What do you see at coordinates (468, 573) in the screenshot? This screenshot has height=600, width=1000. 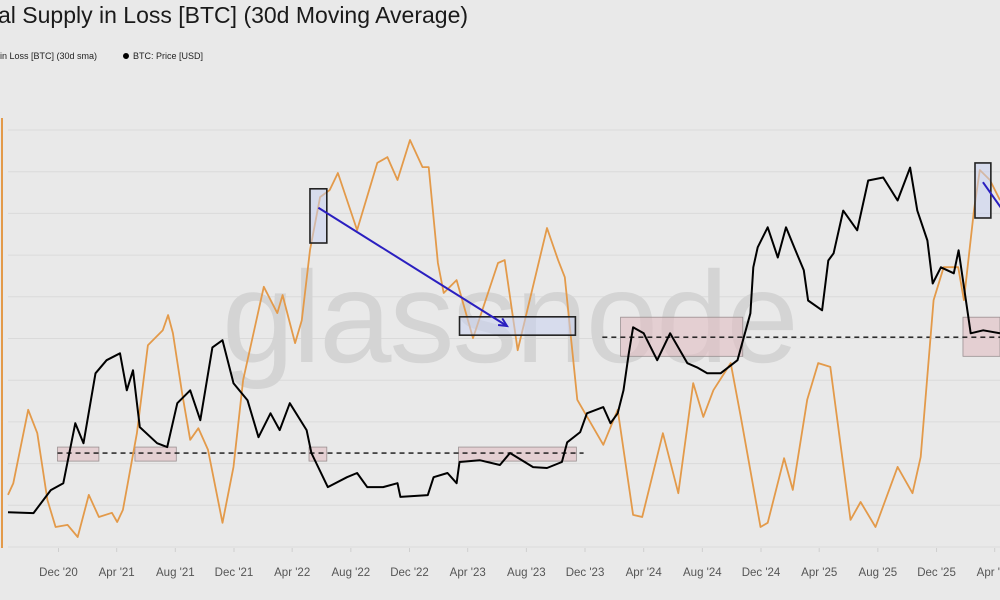 I see `x-tick-label: Apr '23` at bounding box center [468, 573].